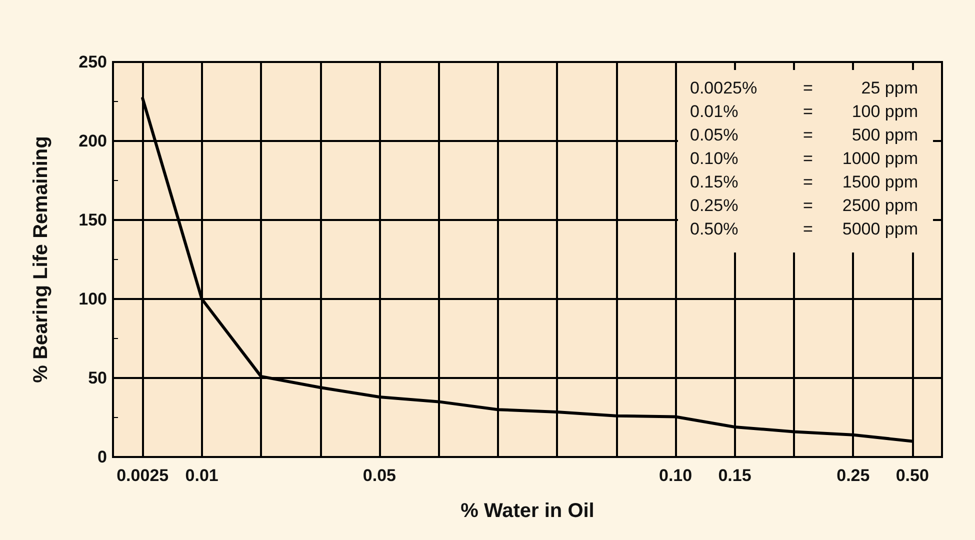 The image size is (975, 540). I want to click on x-tick-label: 0.15, so click(735, 475).